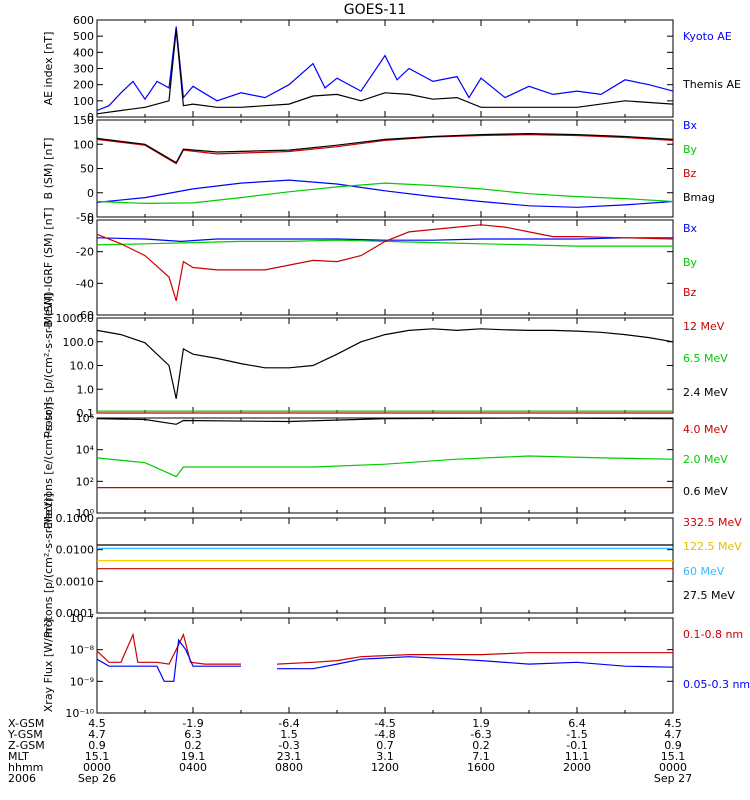 The height and width of the screenshot is (800, 750). Describe the element at coordinates (79, 342) in the screenshot. I see `y-tick-label: 100.0` at that location.